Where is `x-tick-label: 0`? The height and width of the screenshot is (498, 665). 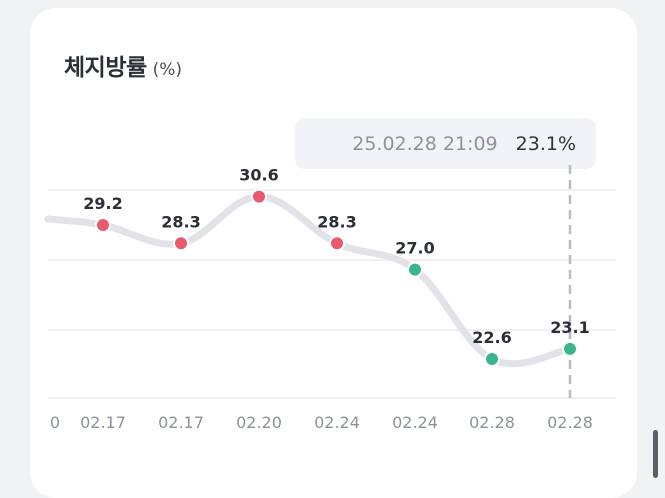
x-tick-label: 0 is located at coordinates (55, 422).